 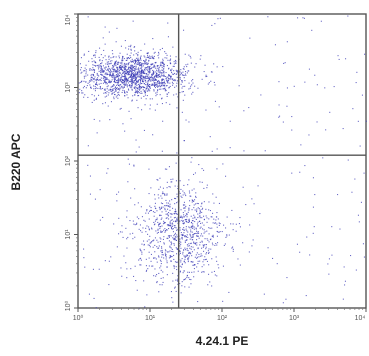 I want to click on y-tick-label: 10², so click(x=68, y=160).